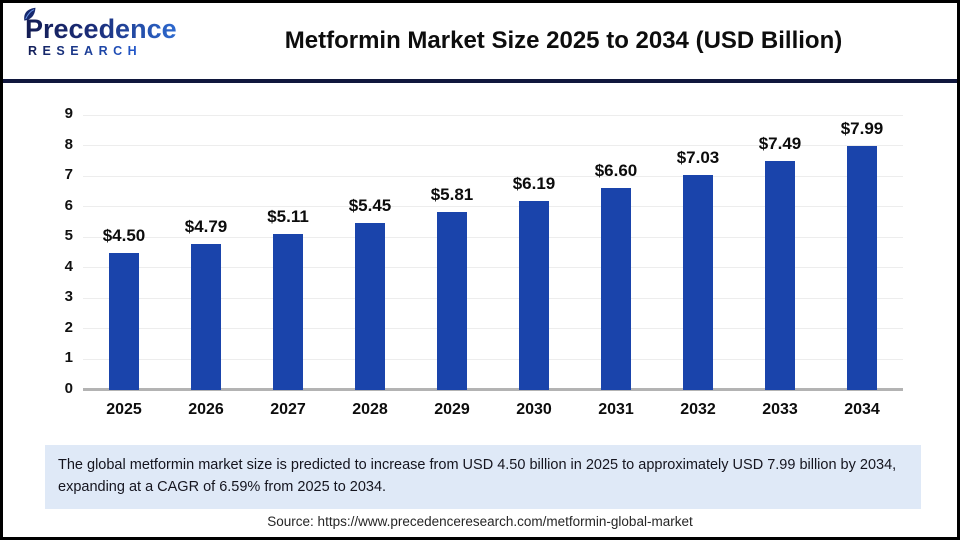 This screenshot has height=540, width=960. Describe the element at coordinates (288, 409) in the screenshot. I see `x-tick-label: 2027` at that location.